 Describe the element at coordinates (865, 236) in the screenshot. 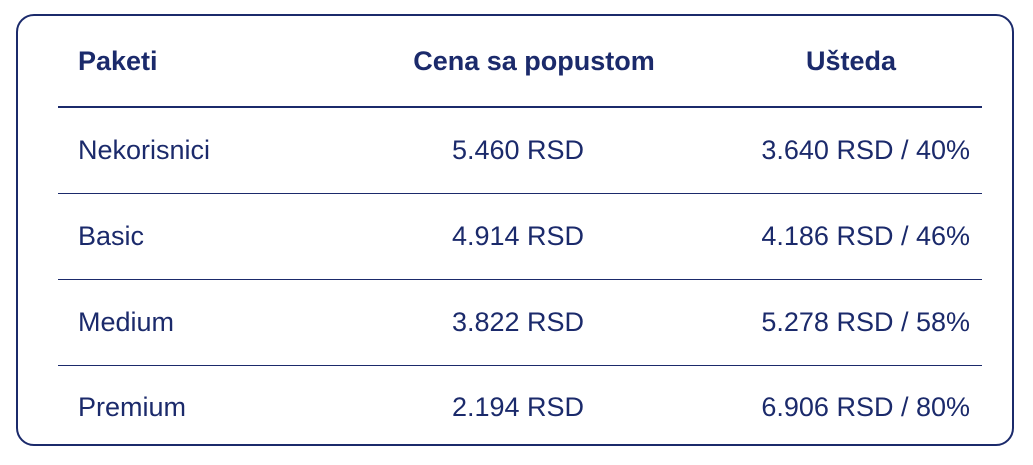

I see `savings-value: 4.186 RSD / 46%` at that location.